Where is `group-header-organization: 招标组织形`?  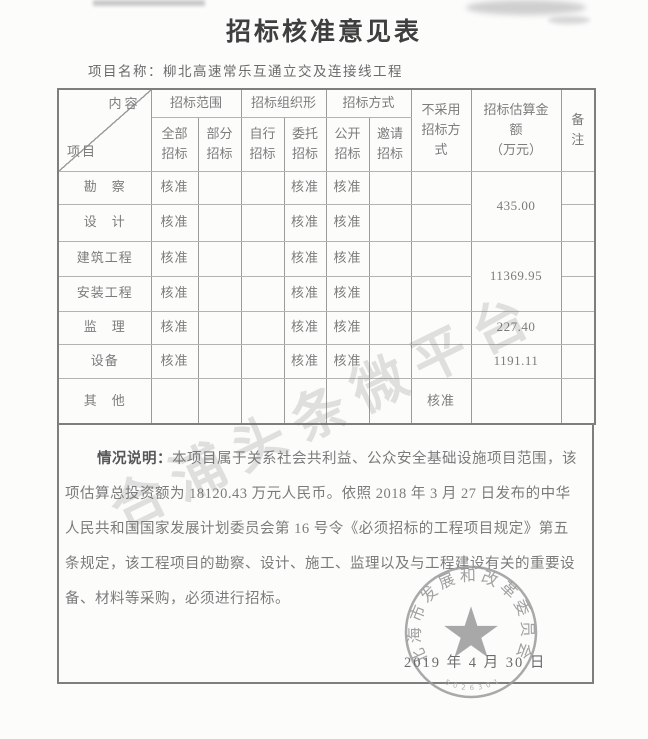 group-header-organization: 招标组织形 is located at coordinates (283, 103).